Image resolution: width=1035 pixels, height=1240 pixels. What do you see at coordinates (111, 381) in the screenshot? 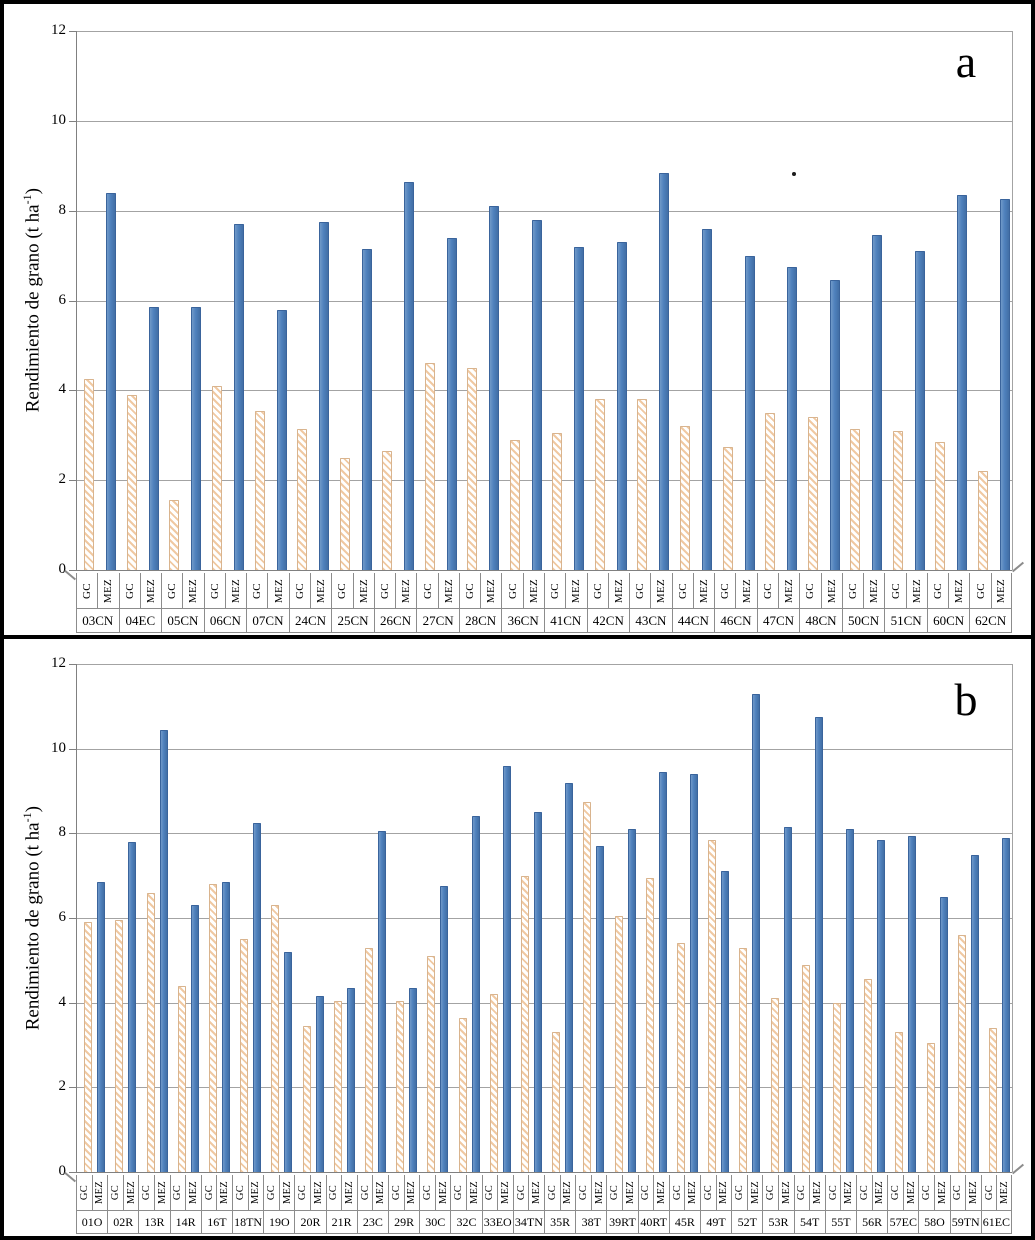
I see `bar-mez-03cn` at bounding box center [111, 381].